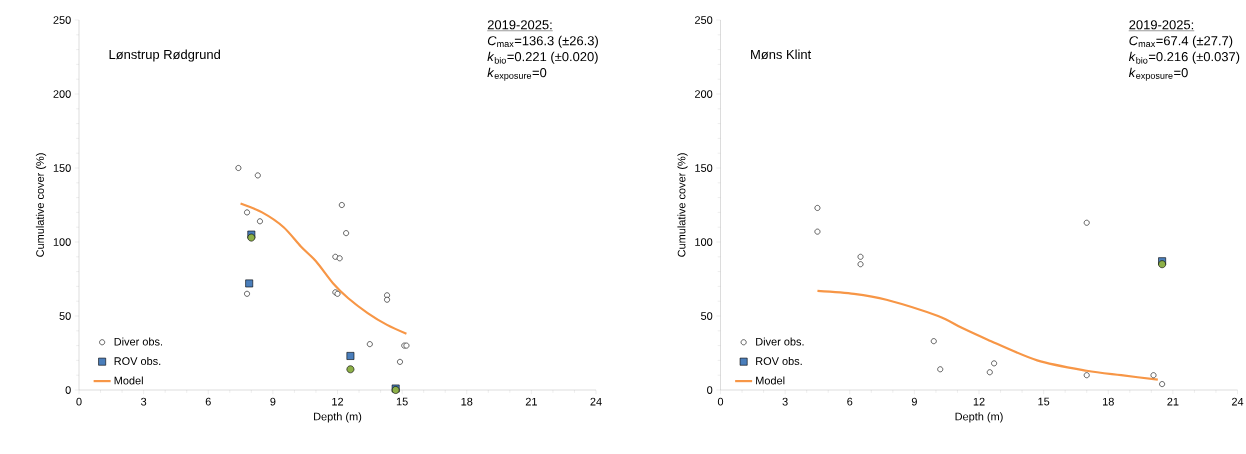  I want to click on annotation: Møns Klint, so click(781, 54).